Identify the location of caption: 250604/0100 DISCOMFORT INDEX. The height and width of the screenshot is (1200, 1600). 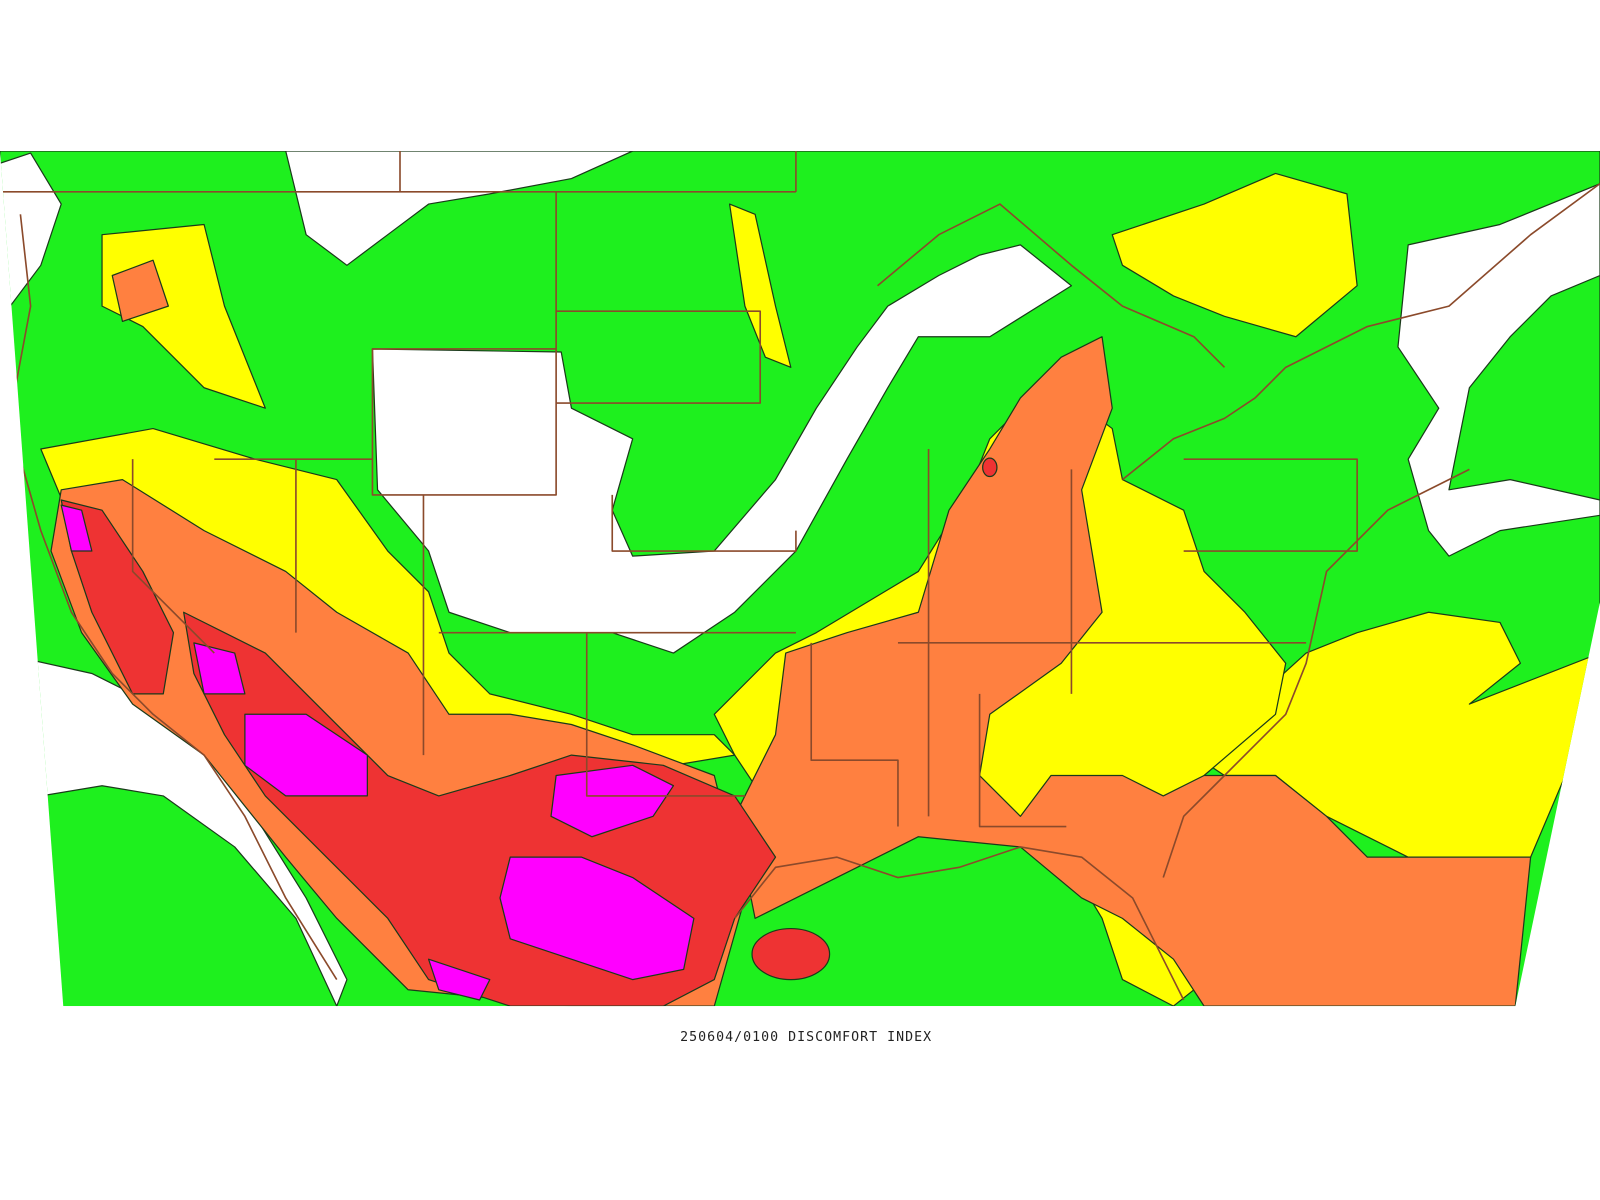
(806, 1037).